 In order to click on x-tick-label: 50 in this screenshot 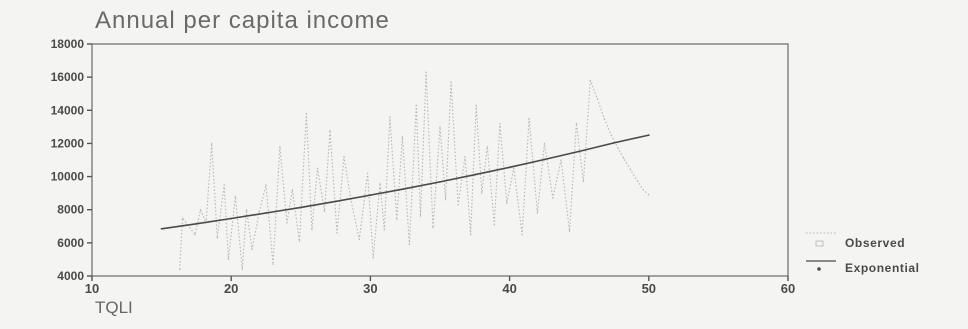, I will do `click(649, 288)`.